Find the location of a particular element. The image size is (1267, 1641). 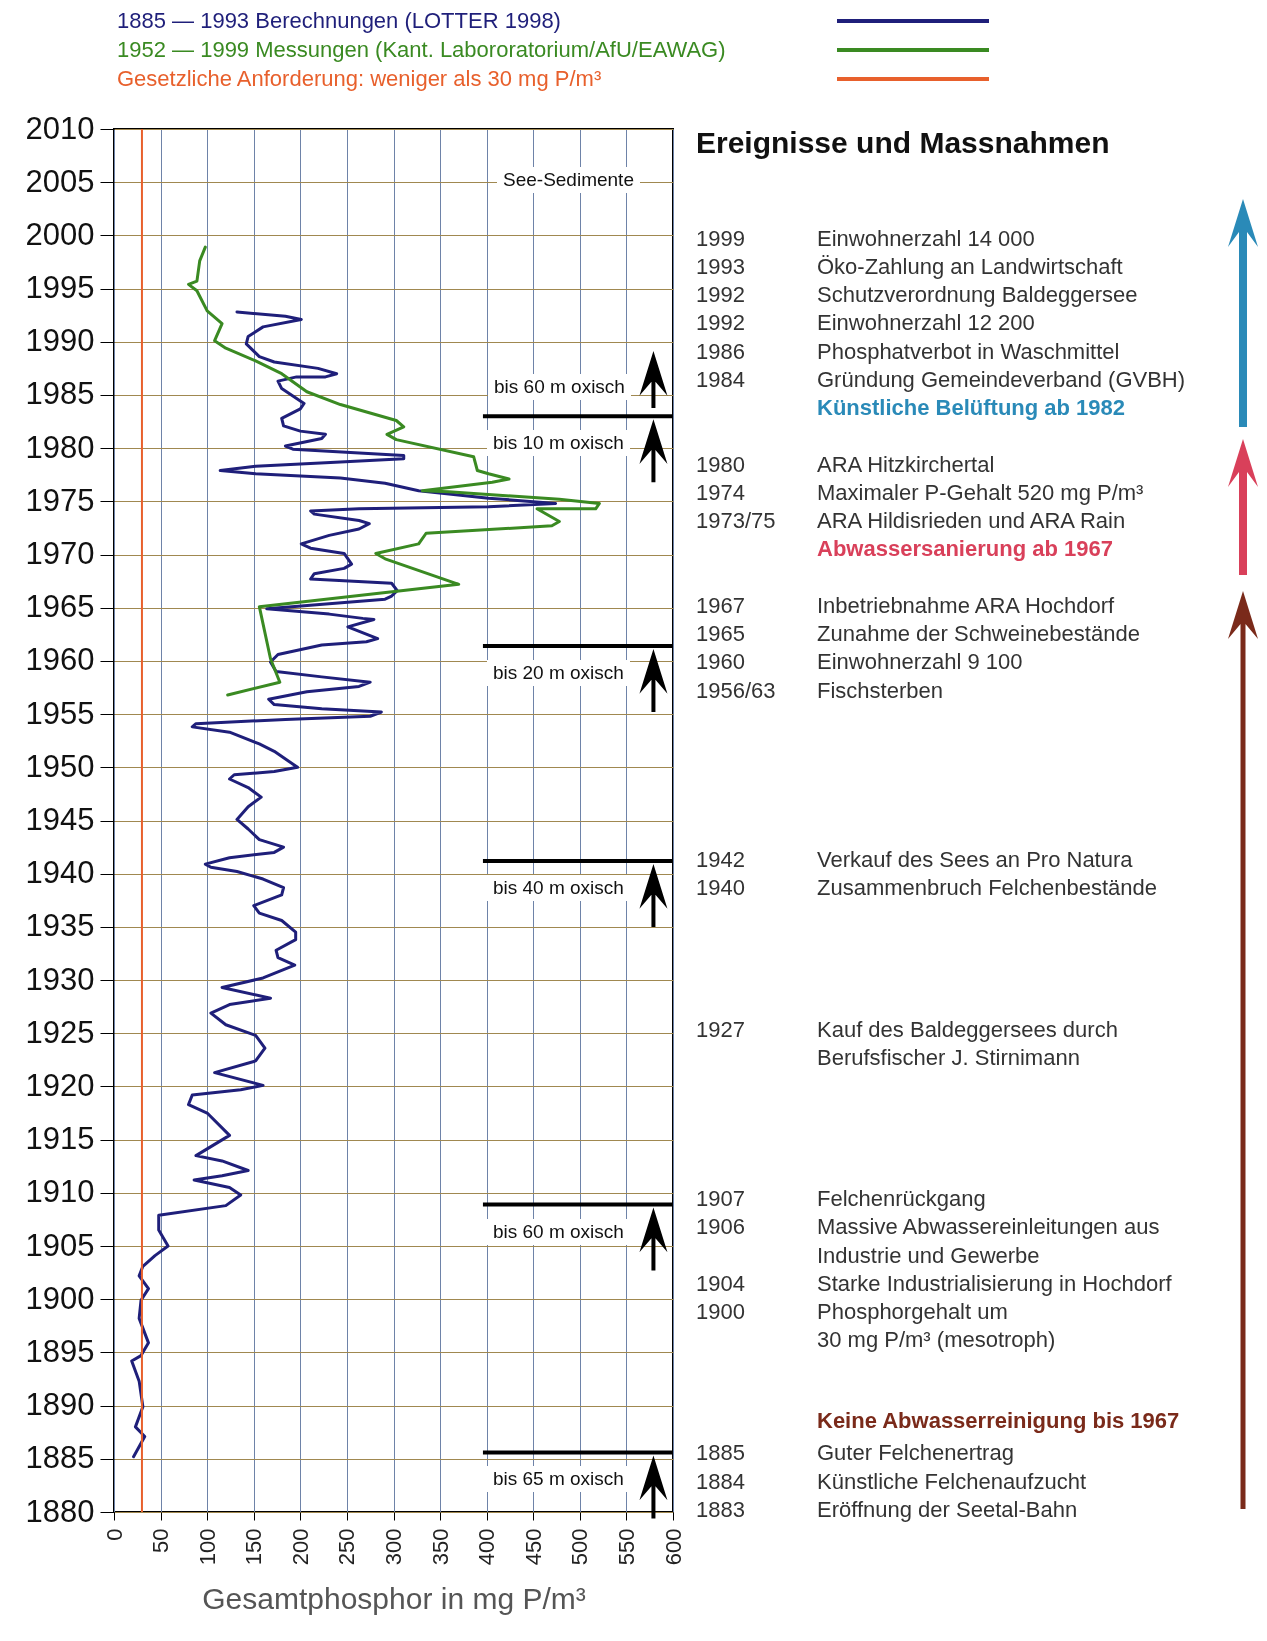

text: 1885 — 1993 Berechnungen (LOTTER 1998) is located at coordinates (339, 20).